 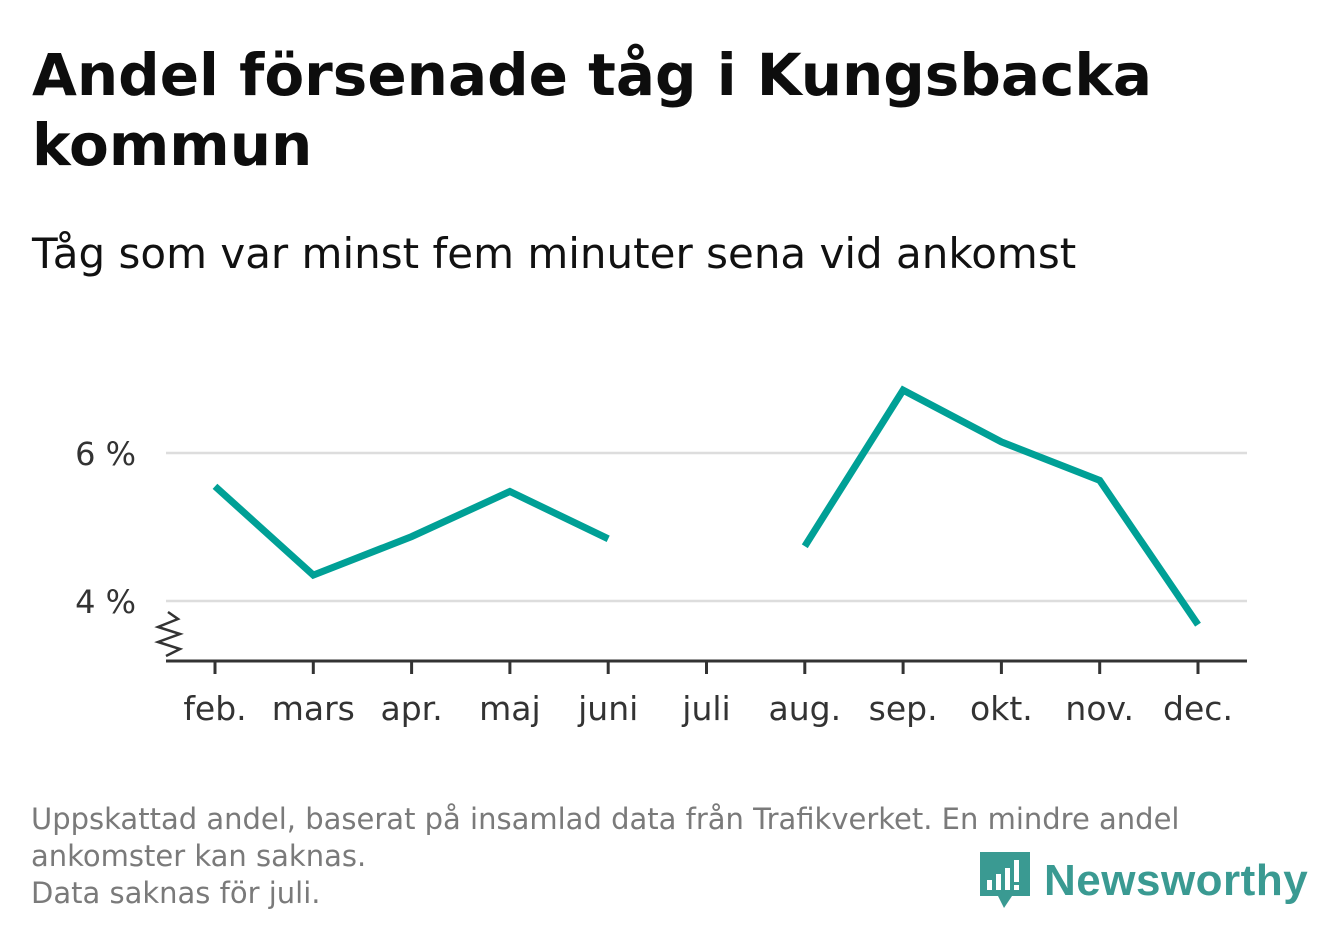 I want to click on newsworthy-logo: Newsworthy, so click(x=1144, y=881).